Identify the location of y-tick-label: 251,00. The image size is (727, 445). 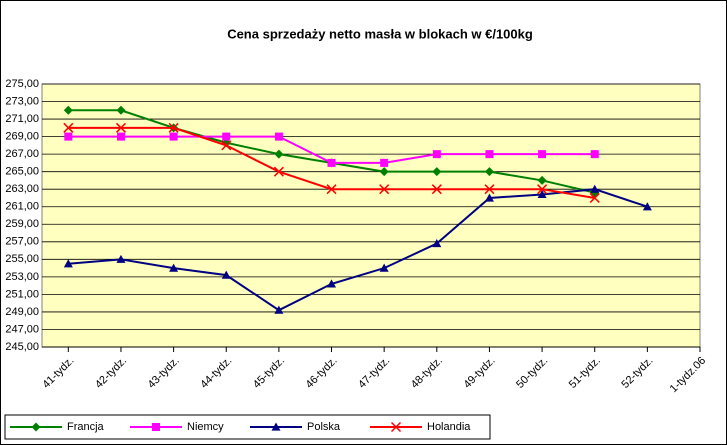
(22, 294).